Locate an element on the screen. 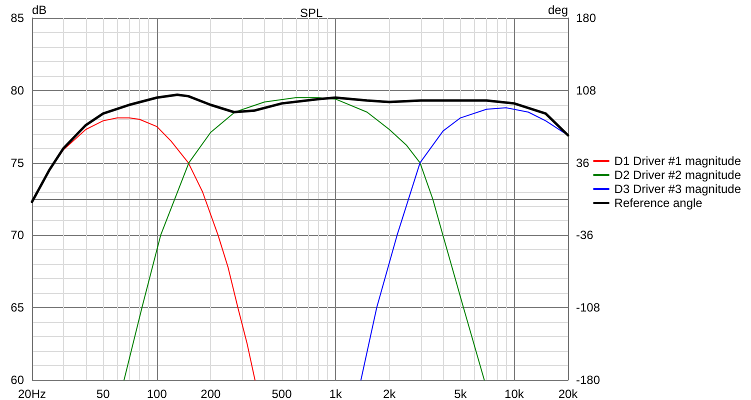  x-tick-label: 50 is located at coordinates (103, 393).